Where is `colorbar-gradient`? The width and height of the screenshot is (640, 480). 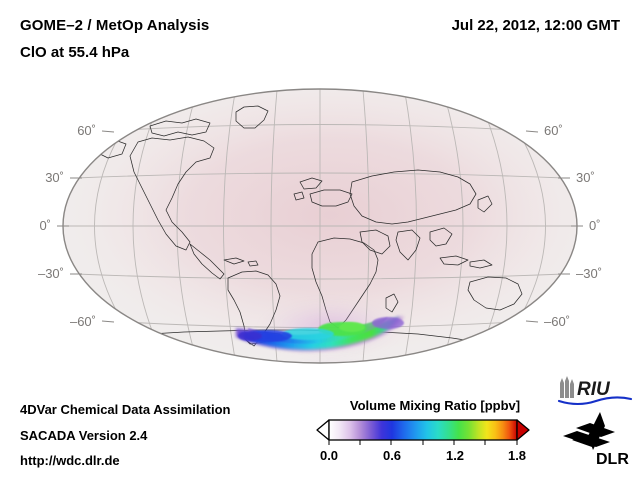 colorbar-gradient is located at coordinates (423, 430).